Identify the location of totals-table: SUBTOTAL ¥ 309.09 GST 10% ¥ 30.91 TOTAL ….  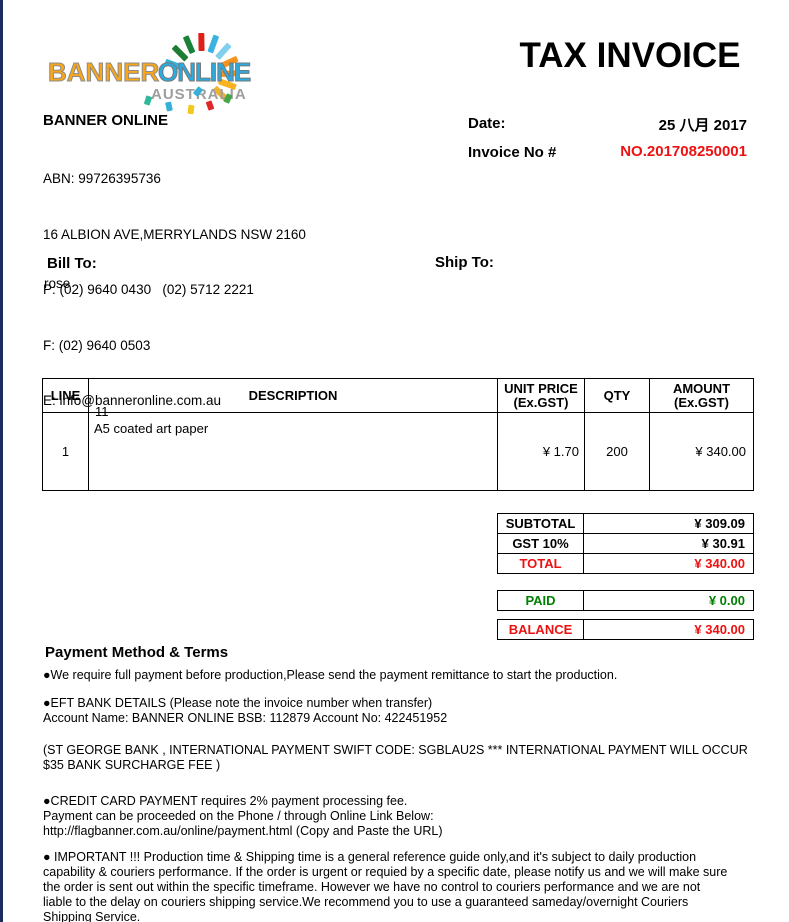
(625, 543).